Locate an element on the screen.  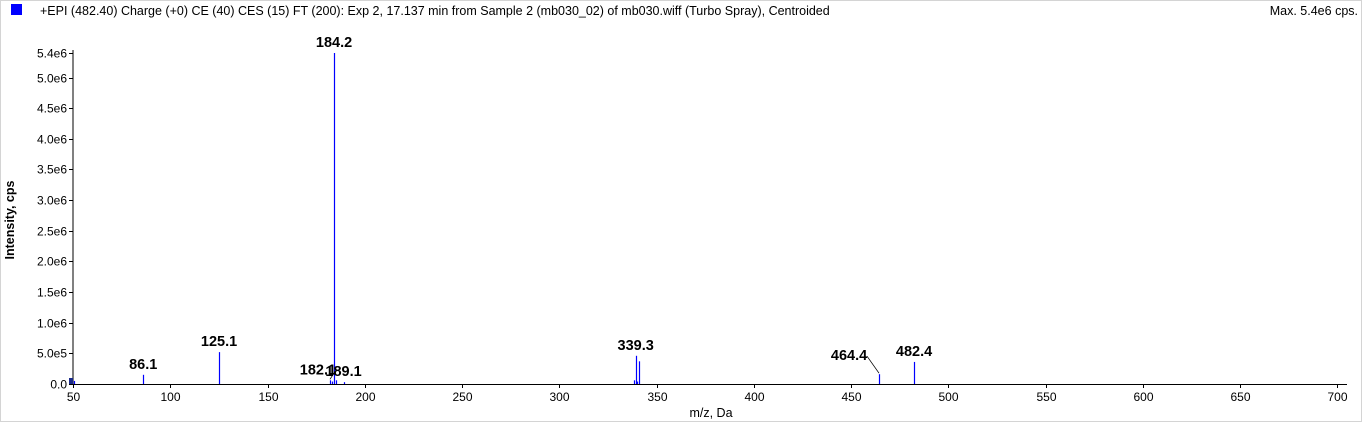
x-axis-label: m/z, Da is located at coordinates (710, 413).